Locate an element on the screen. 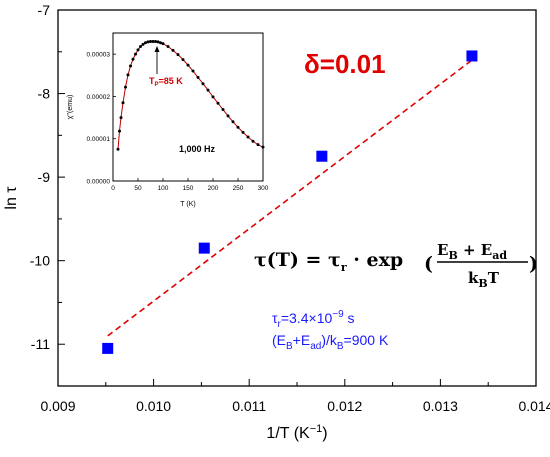 The height and width of the screenshot is (457, 550). inset-frame is located at coordinates (188, 107).